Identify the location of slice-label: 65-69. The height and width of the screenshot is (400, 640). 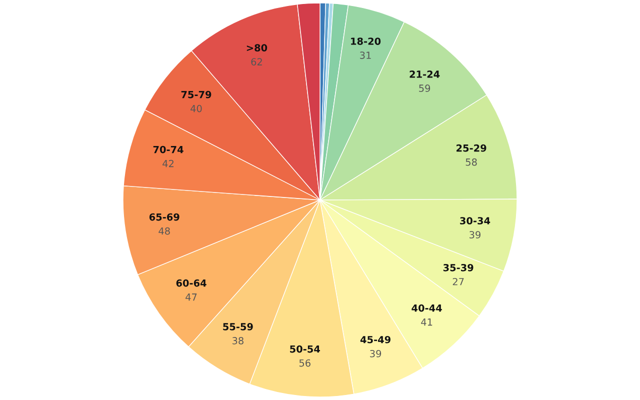
(164, 217).